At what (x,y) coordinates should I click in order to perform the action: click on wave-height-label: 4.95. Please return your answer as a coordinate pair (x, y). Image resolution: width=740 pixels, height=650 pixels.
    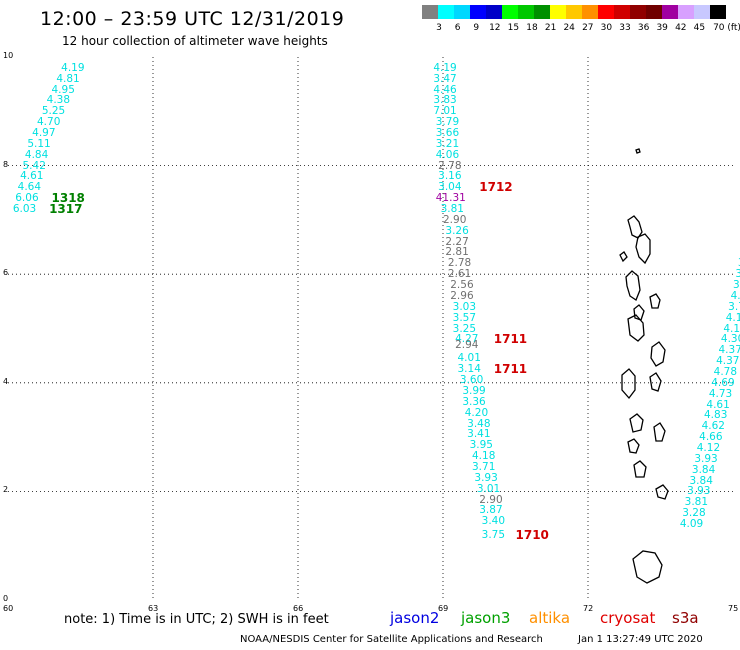
    Looking at the image, I should click on (63, 89).